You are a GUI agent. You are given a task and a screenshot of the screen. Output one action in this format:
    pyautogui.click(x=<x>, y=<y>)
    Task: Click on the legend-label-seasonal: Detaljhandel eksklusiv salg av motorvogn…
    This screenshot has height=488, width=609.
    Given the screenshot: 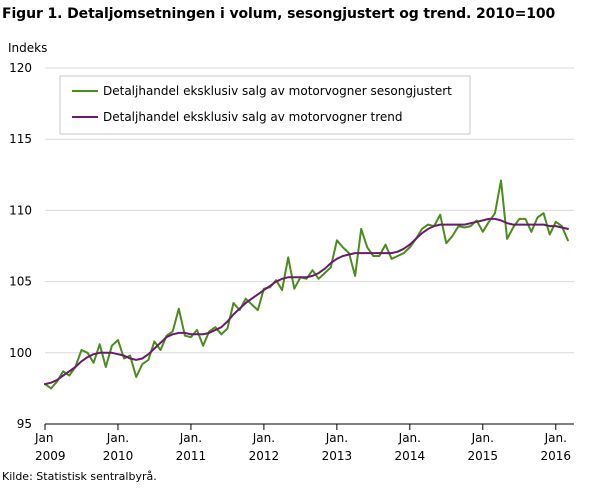 What is the action you would take?
    pyautogui.click(x=277, y=91)
    